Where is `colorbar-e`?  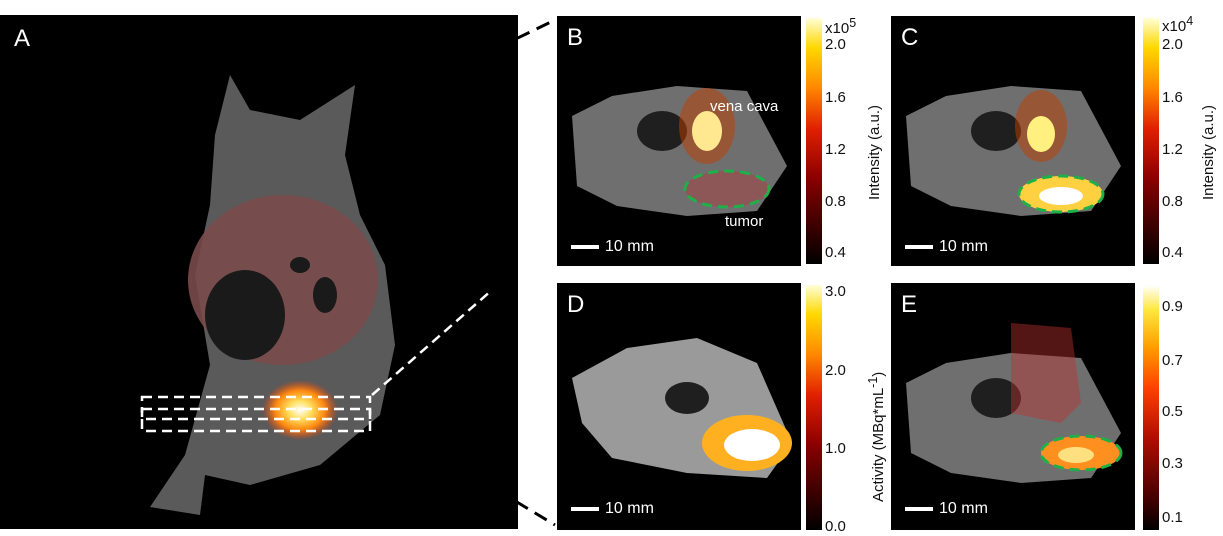
colorbar-e is located at coordinates (1151, 407).